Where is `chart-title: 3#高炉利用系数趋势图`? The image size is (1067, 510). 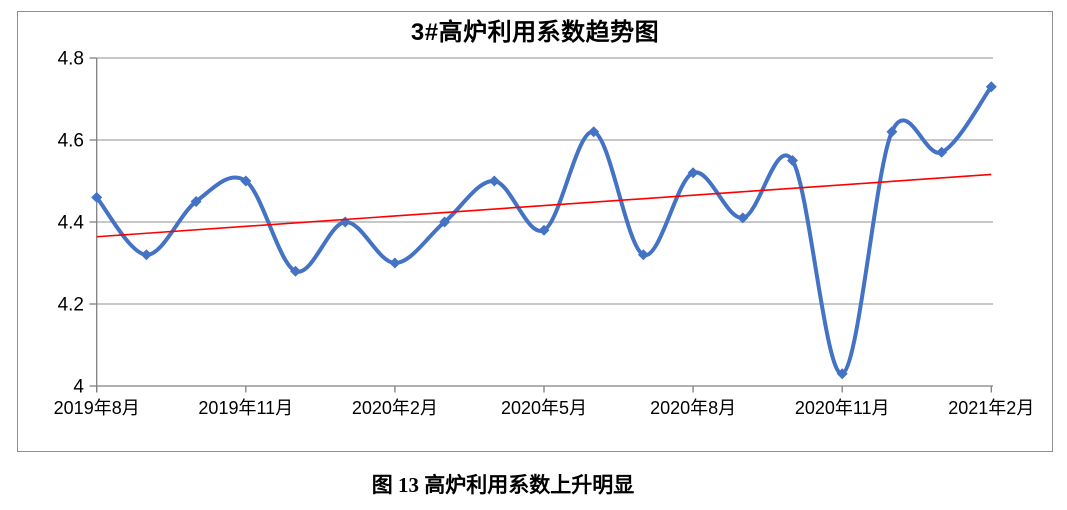 chart-title: 3#高炉利用系数趋势图 is located at coordinates (535, 32).